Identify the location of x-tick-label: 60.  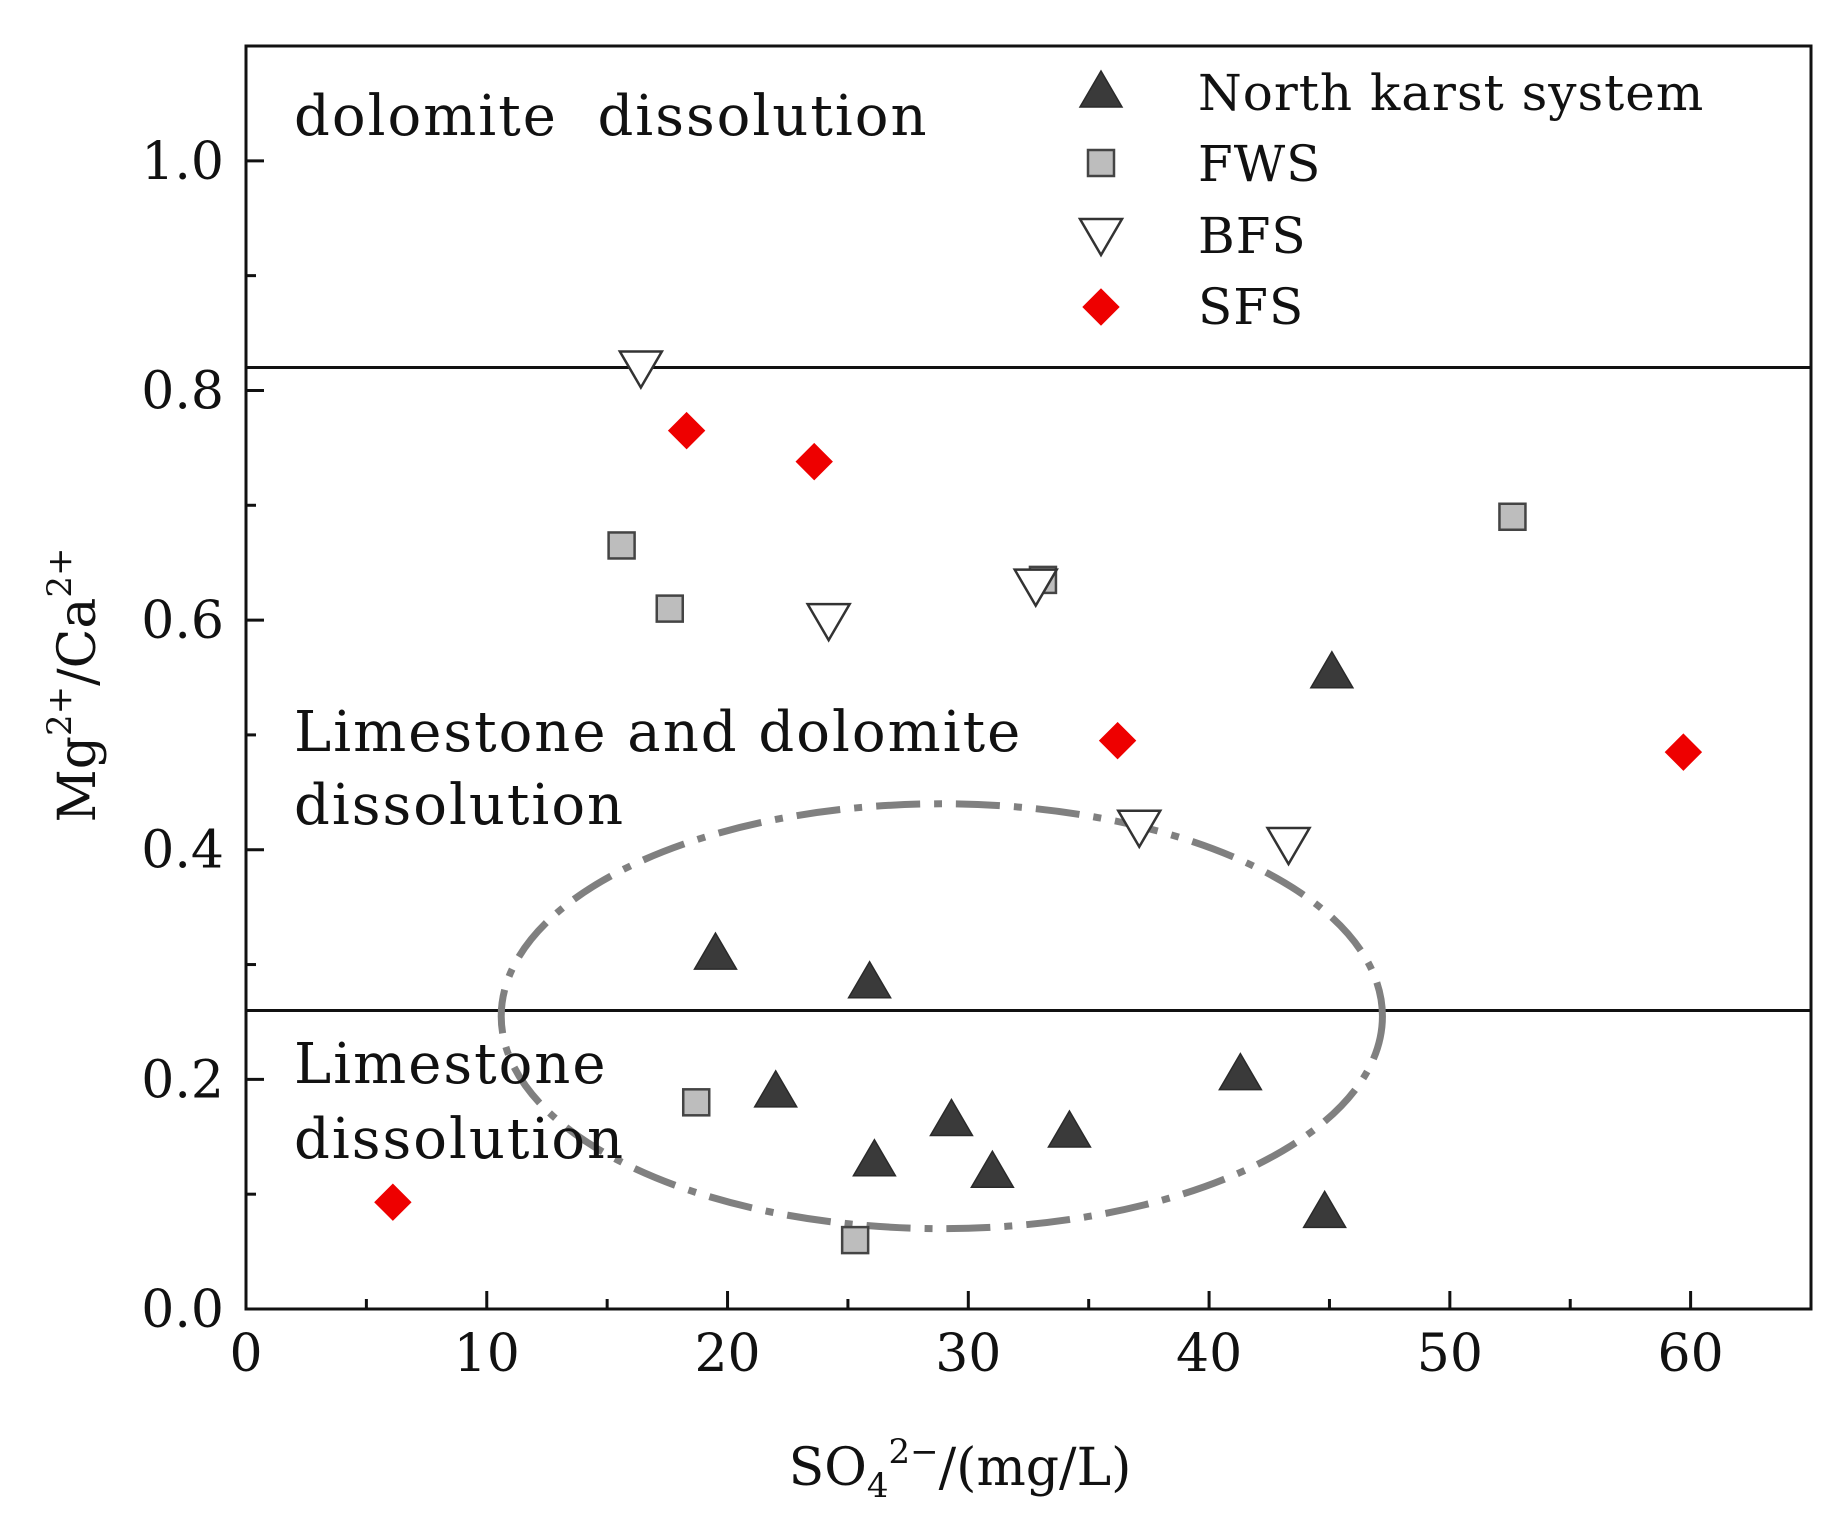
(1691, 1354).